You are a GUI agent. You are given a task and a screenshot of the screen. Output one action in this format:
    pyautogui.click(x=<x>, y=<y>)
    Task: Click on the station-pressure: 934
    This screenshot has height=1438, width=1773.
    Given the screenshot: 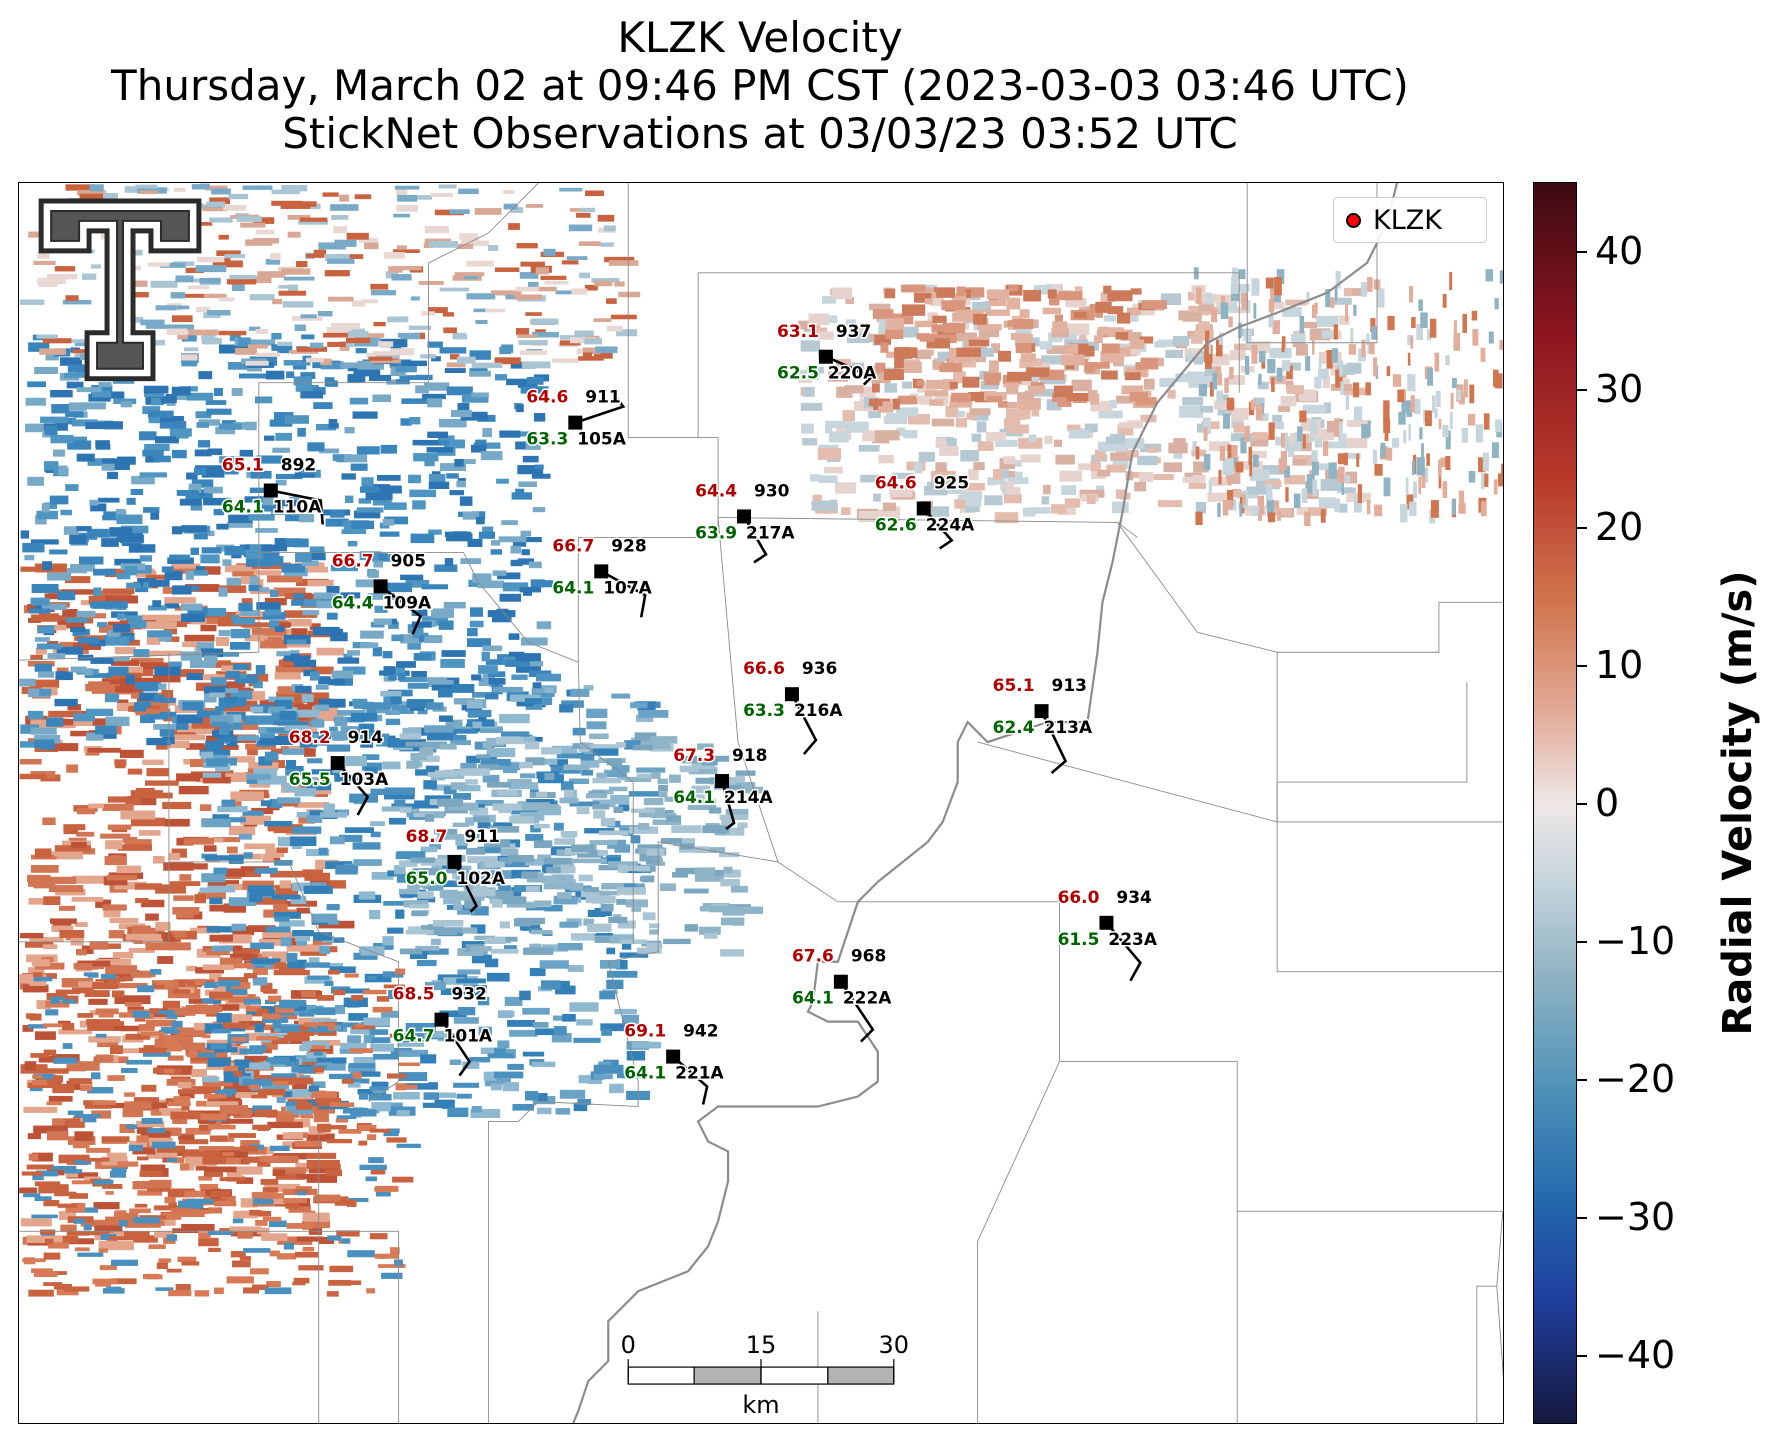 What is the action you would take?
    pyautogui.click(x=1134, y=898)
    